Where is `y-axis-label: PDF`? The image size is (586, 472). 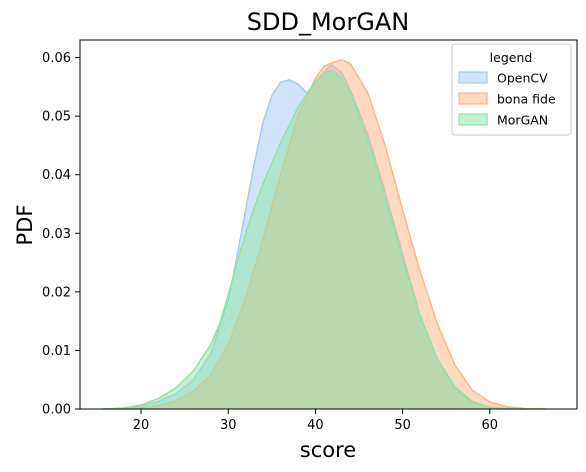 y-axis-label: PDF is located at coordinates (25, 225).